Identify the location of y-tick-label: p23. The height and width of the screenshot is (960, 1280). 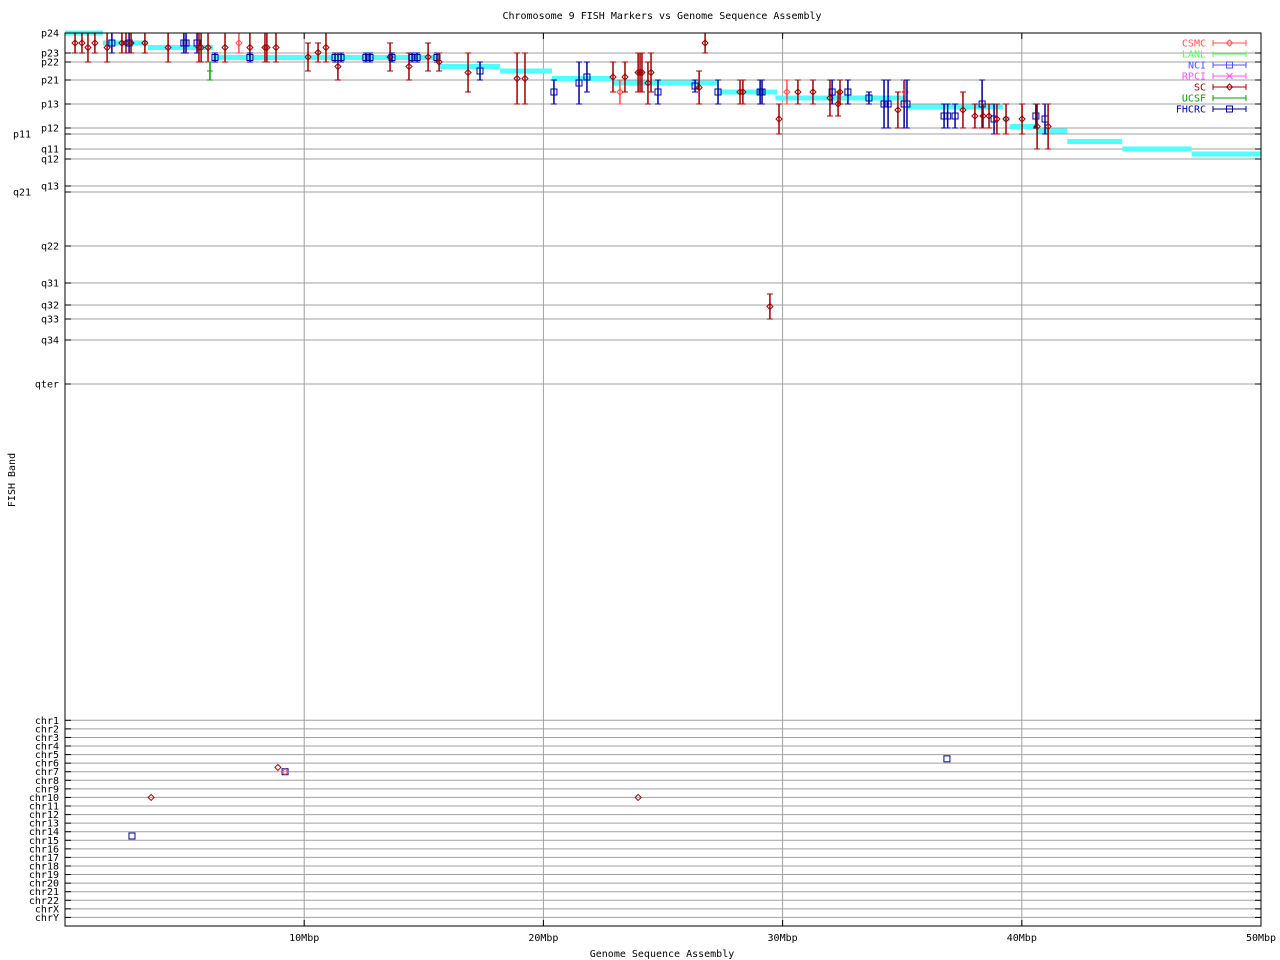
(50, 54).